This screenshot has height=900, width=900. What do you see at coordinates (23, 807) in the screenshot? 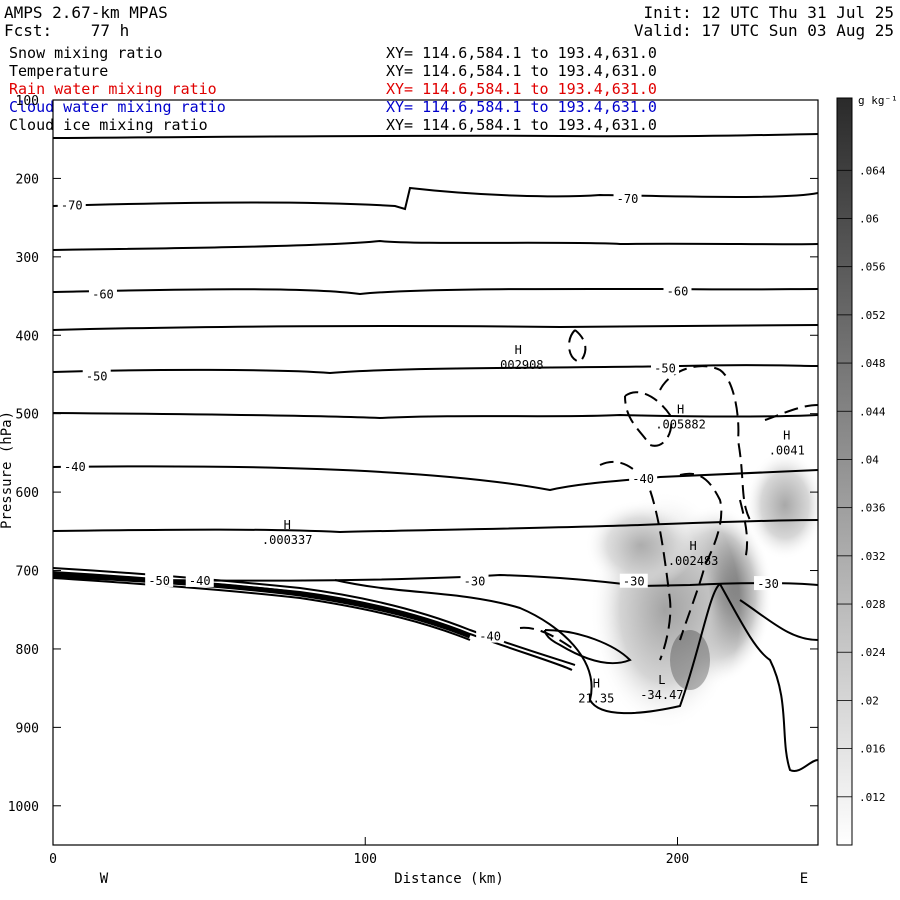
I see `y-tick-label: 1000` at bounding box center [23, 807].